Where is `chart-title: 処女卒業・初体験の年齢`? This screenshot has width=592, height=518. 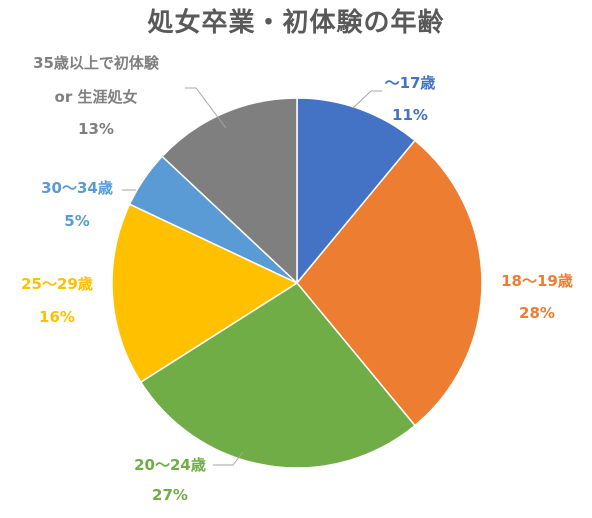
chart-title: 処女卒業・初体験の年齢 is located at coordinates (296, 23).